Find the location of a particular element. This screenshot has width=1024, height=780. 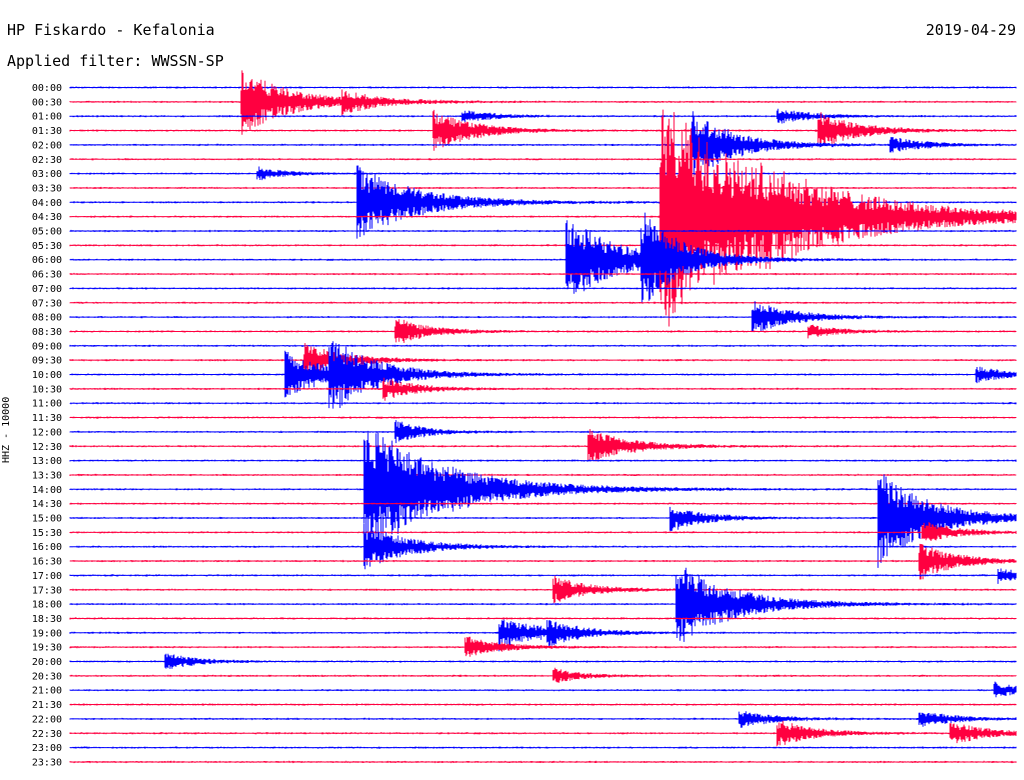

row-time-label: 12:30 is located at coordinates (47, 447).